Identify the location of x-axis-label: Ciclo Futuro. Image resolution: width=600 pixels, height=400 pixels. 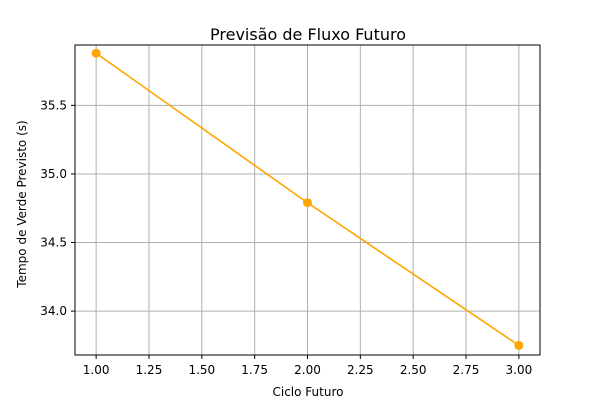
(308, 392).